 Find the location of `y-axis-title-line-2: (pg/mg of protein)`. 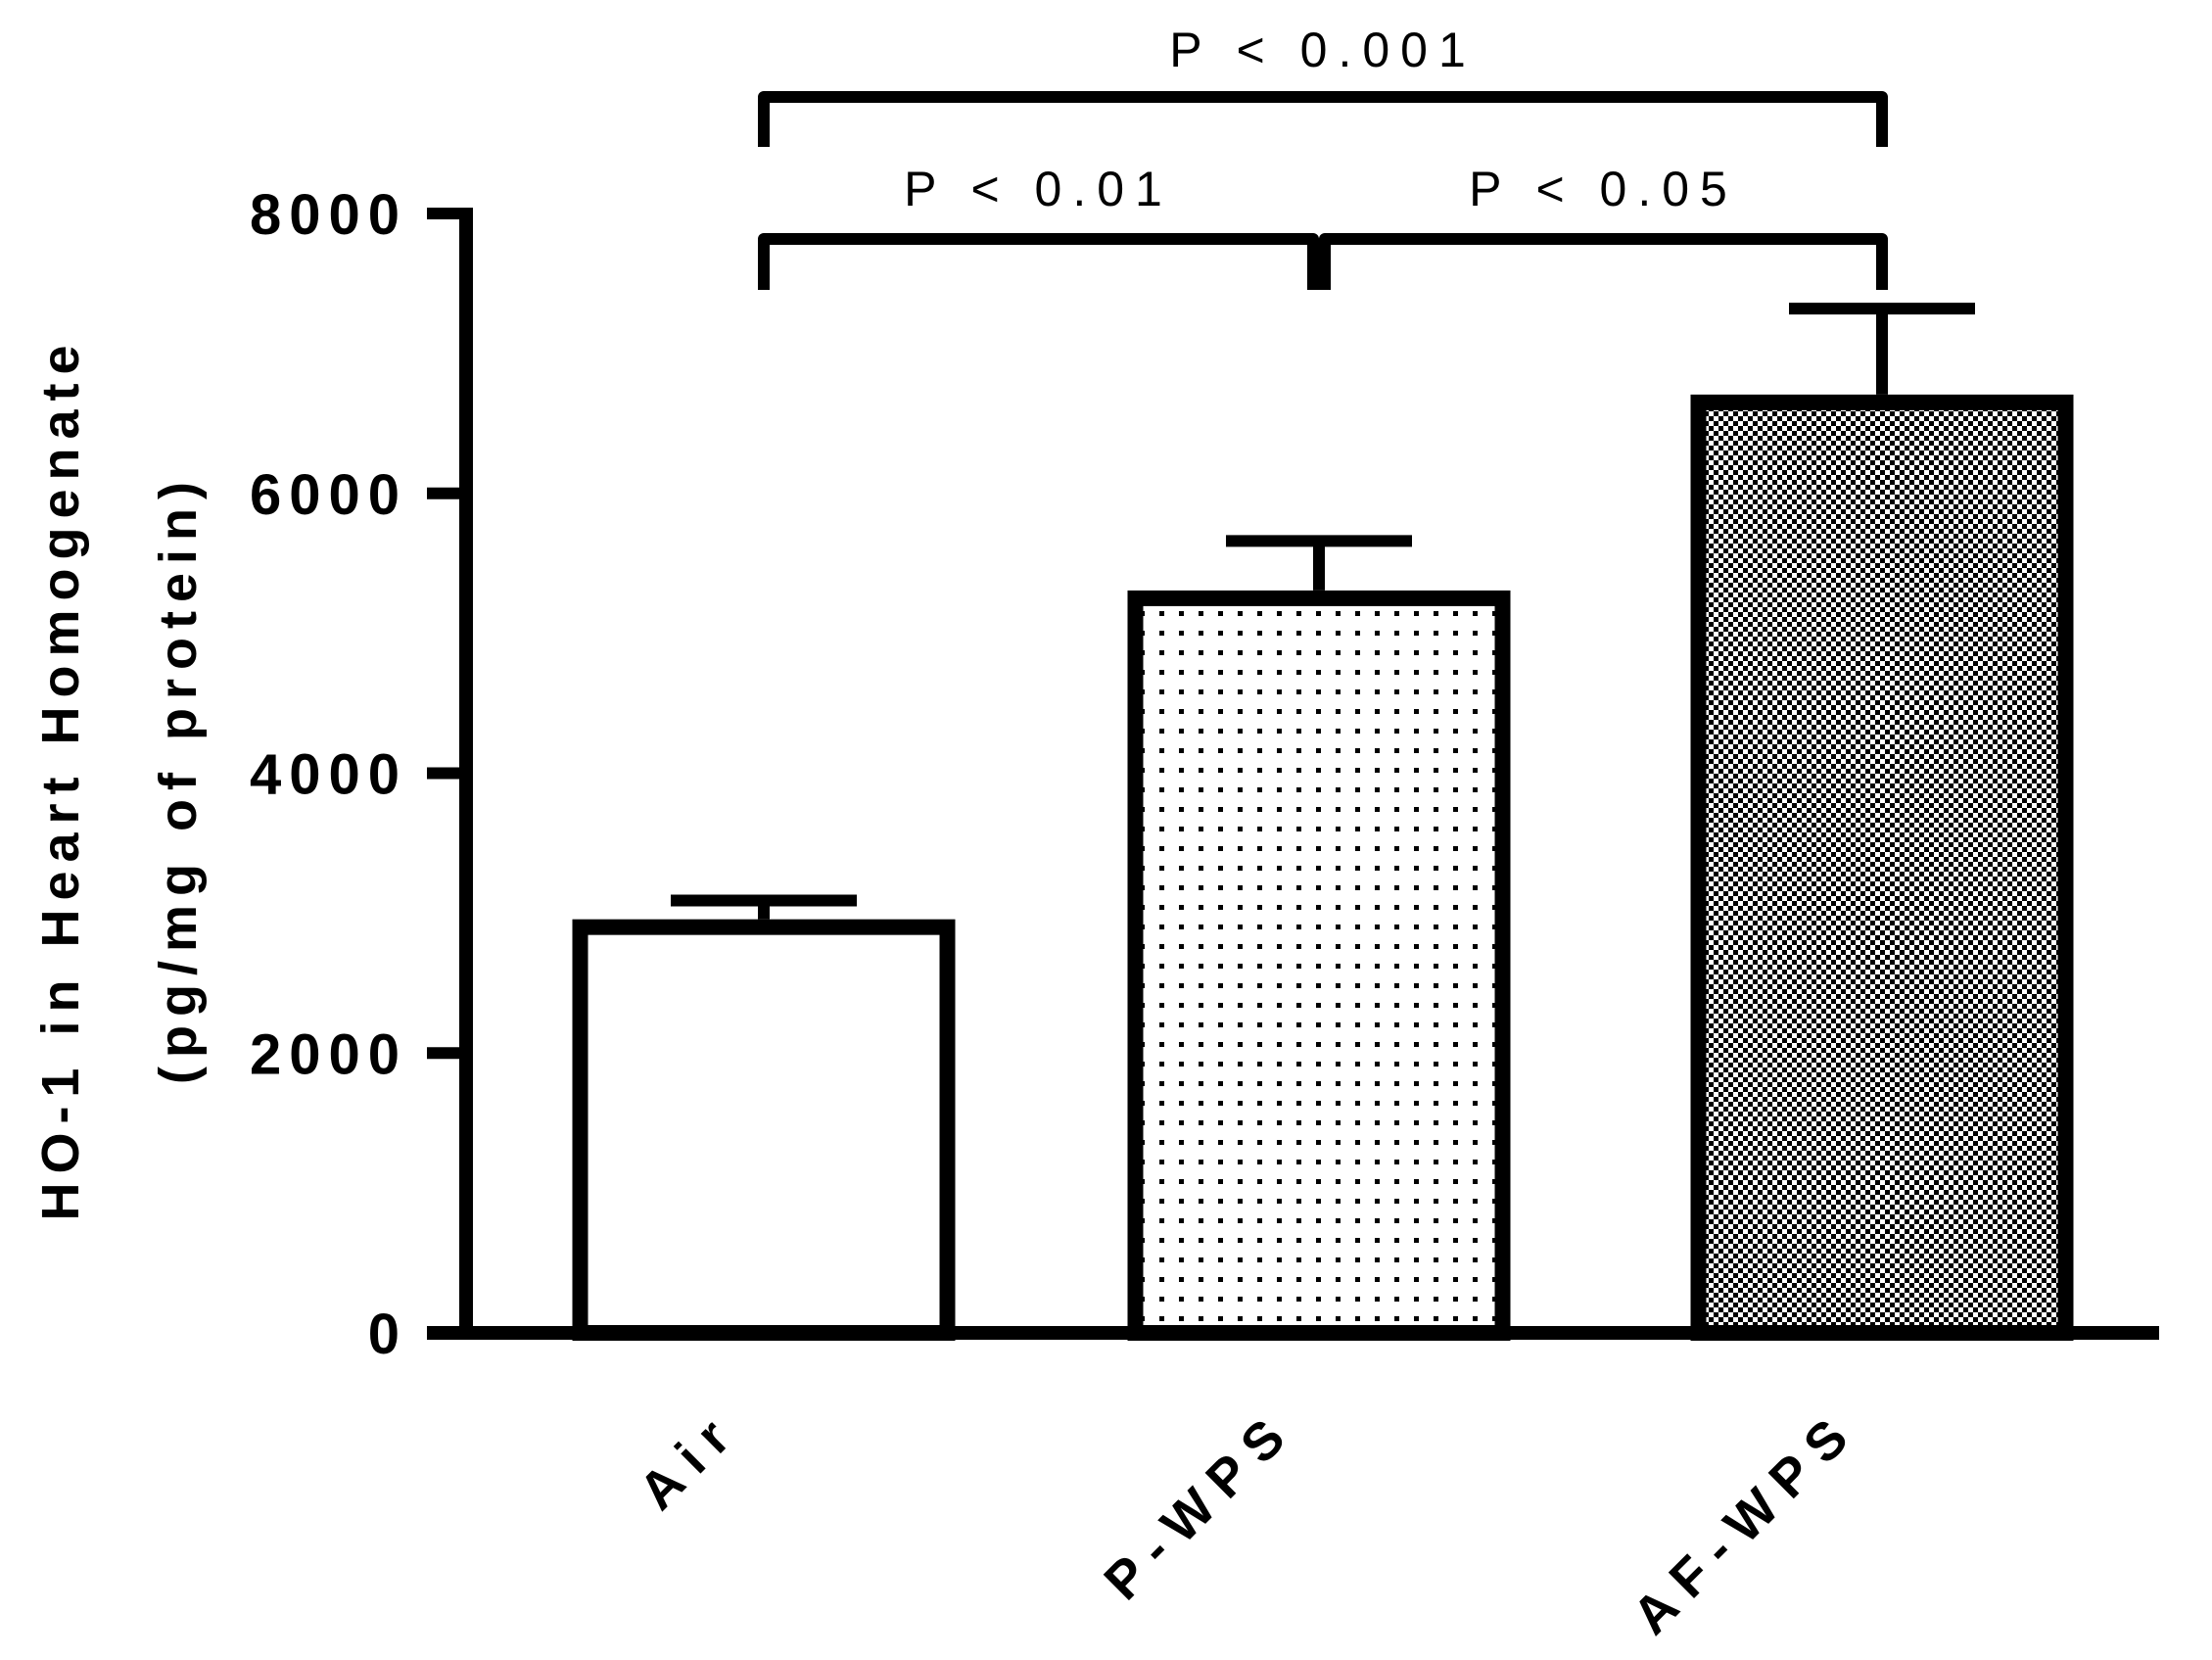

y-axis-title-line-2: (pg/mg of protein) is located at coordinates (178, 778).